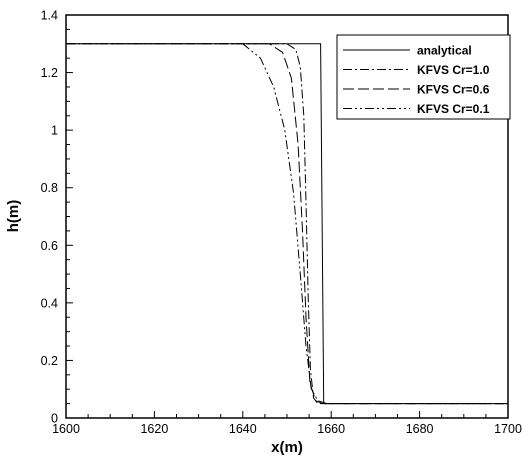 The image size is (523, 458). What do you see at coordinates (154, 429) in the screenshot?
I see `x-tick-label: 1620` at bounding box center [154, 429].